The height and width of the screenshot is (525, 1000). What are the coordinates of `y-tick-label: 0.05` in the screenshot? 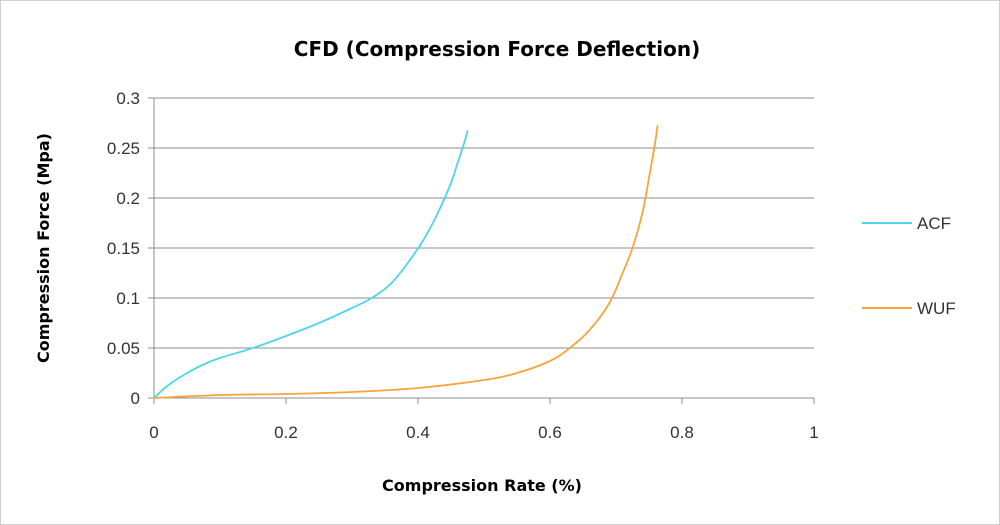 It's located at (123, 348).